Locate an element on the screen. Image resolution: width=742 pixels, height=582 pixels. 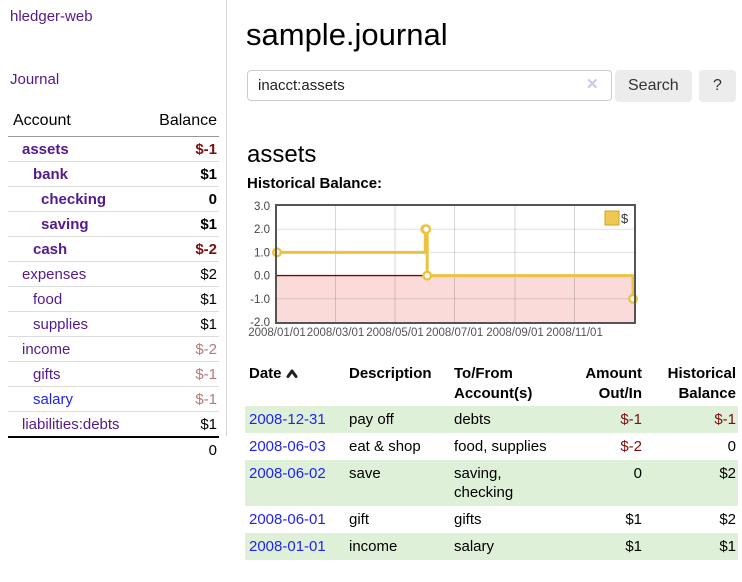
accounts-total-spacer is located at coordinates (75, 449).